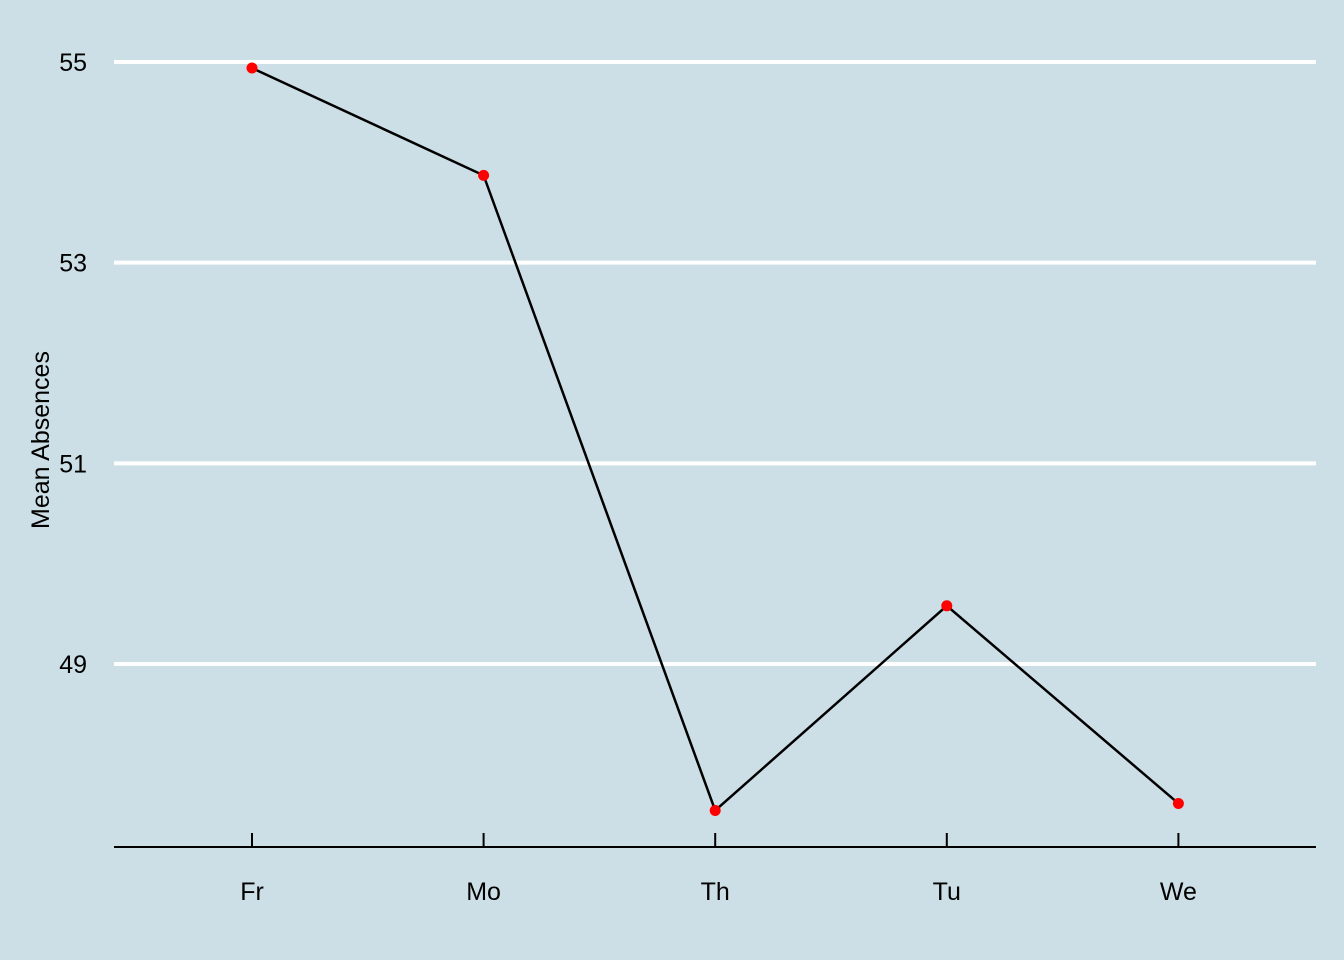  What do you see at coordinates (947, 892) in the screenshot?
I see `x-tick-label-Tu: Tu` at bounding box center [947, 892].